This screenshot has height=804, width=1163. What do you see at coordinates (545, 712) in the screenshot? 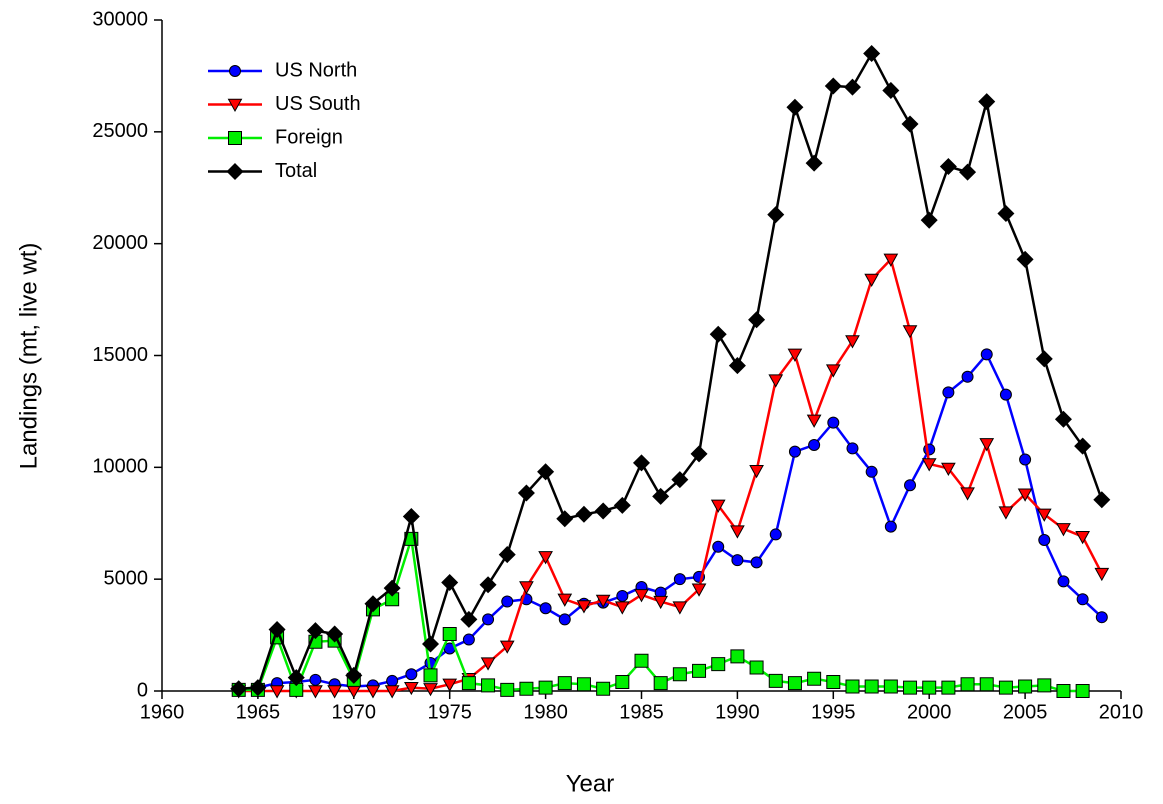
I see `x-tick-label: 1980` at bounding box center [545, 712].